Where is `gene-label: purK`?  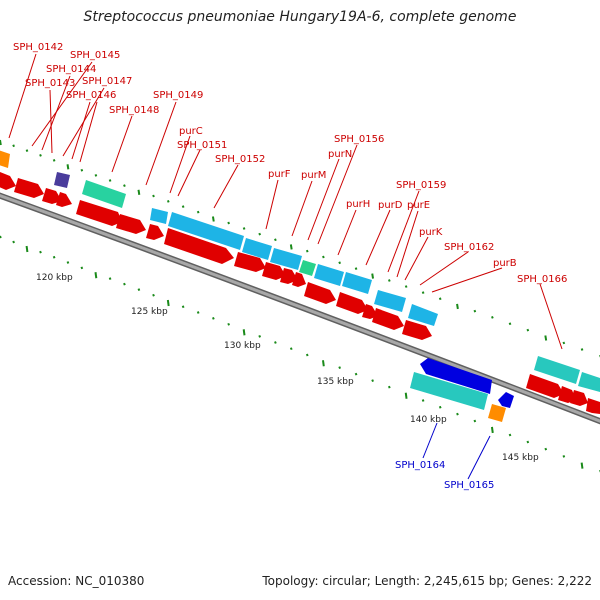 gene-label: purK is located at coordinates (431, 232).